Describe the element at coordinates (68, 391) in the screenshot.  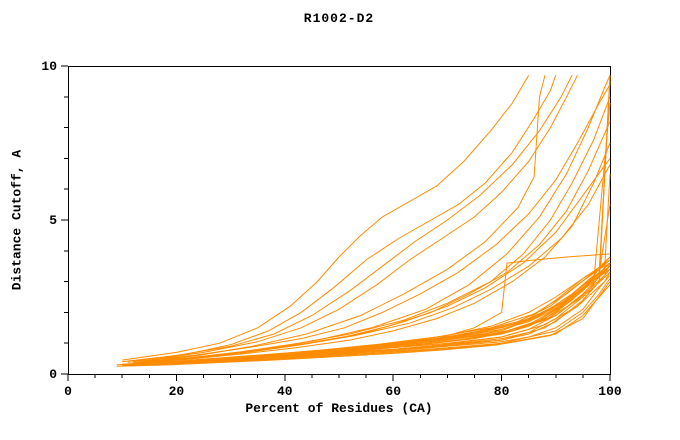
I see `x-tick-label: 0` at that location.